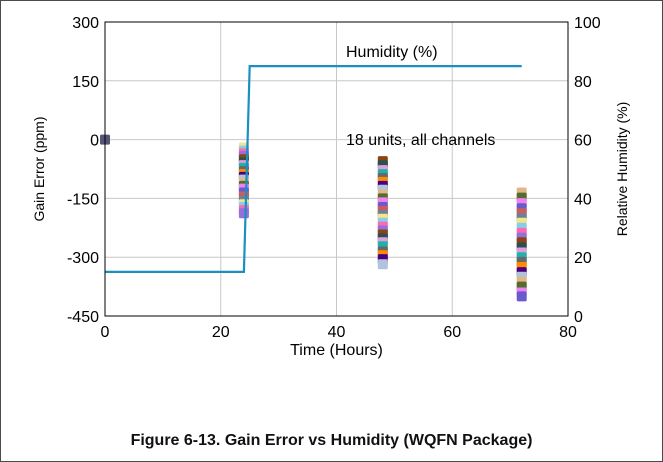 Image resolution: width=663 pixels, height=462 pixels. Describe the element at coordinates (94, 141) in the screenshot. I see `y-tick-label: 0` at that location.